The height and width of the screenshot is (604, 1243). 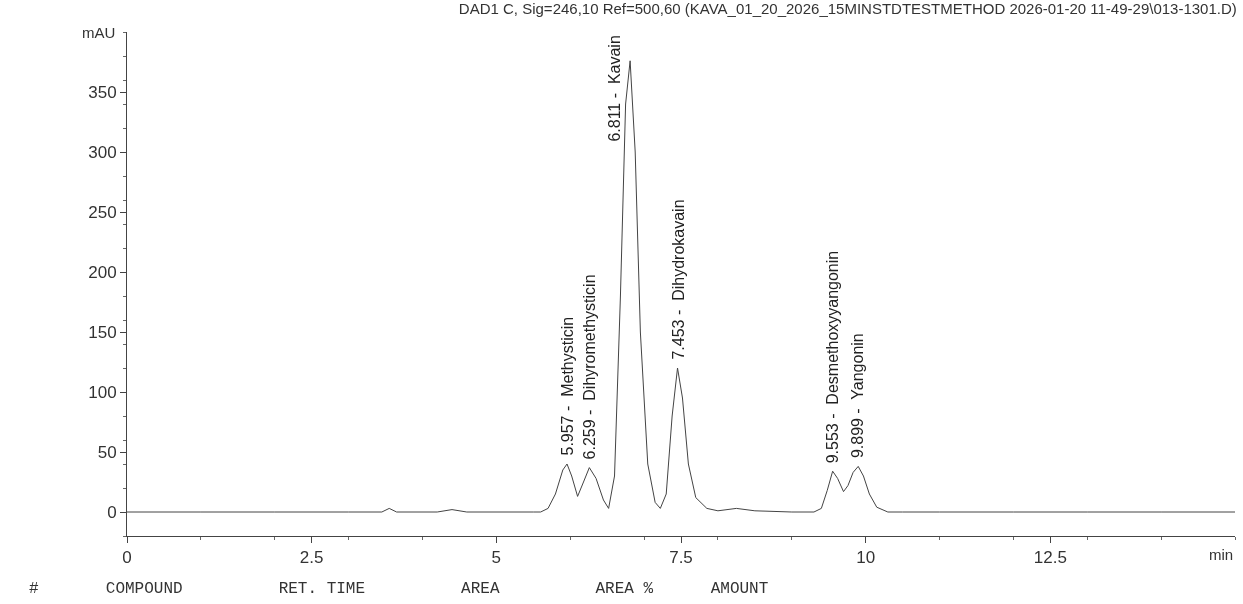 What do you see at coordinates (681, 558) in the screenshot?
I see `x-tick-label: 7.5` at bounding box center [681, 558].